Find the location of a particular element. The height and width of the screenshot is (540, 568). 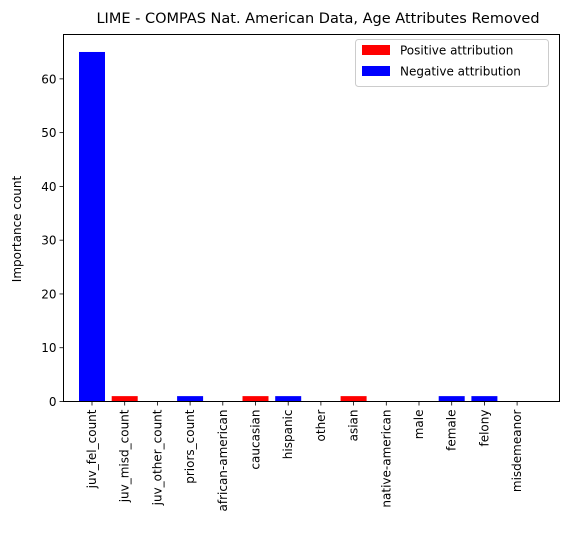

y-tick-label: 10 is located at coordinates (48, 348).